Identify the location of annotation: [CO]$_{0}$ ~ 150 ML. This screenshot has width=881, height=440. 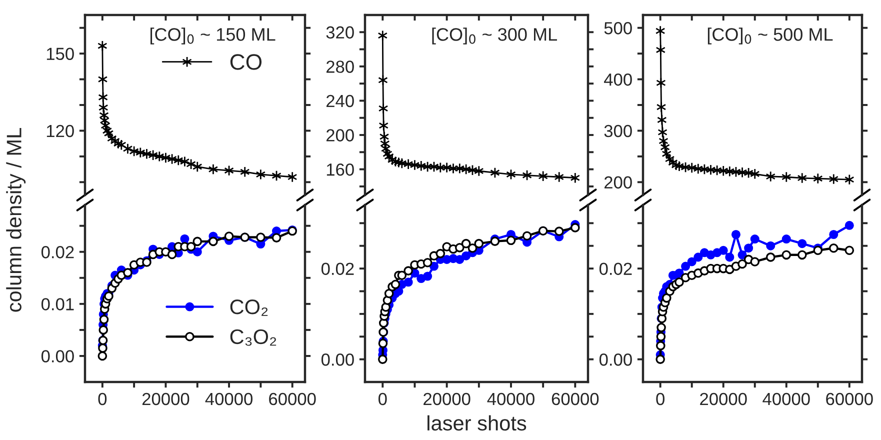
(213, 36).